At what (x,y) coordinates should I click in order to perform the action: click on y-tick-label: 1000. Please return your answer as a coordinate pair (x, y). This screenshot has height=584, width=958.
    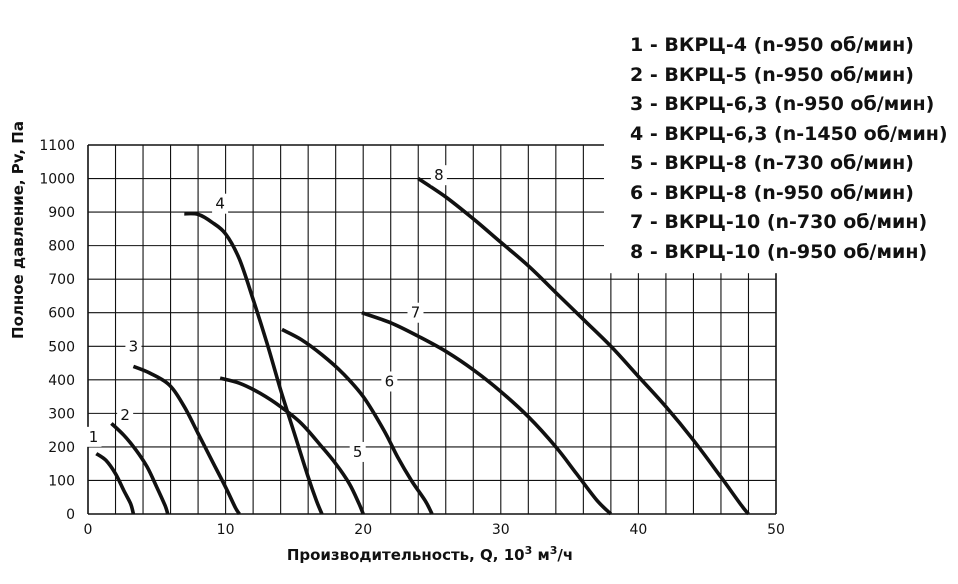
    Looking at the image, I should click on (57, 180).